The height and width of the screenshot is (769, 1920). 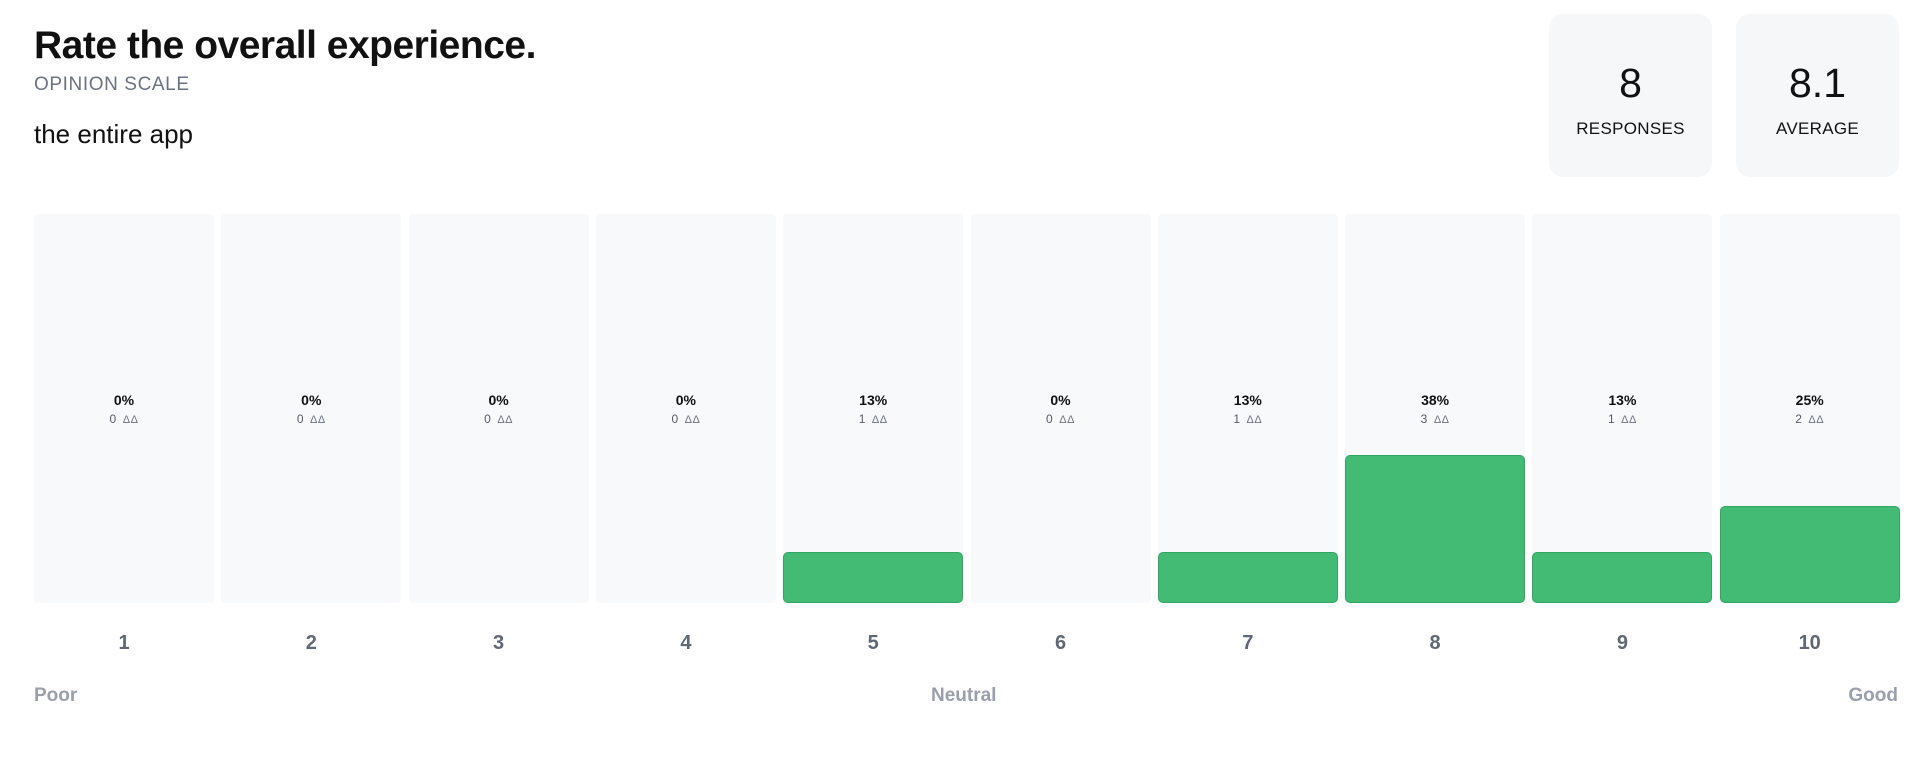 What do you see at coordinates (873, 643) in the screenshot?
I see `x-tick-label: 5` at bounding box center [873, 643].